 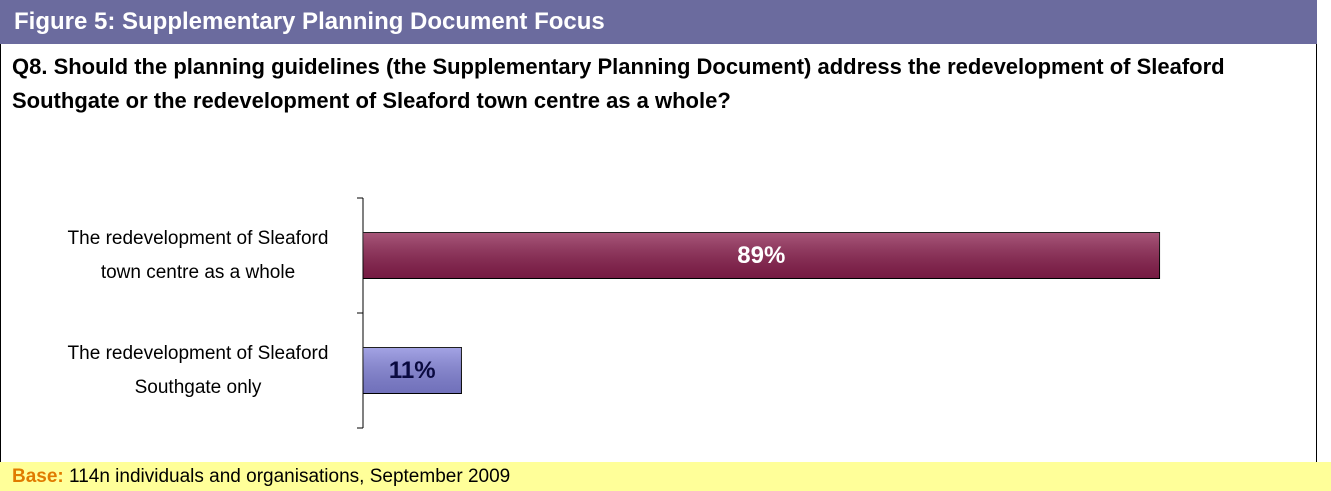 I want to click on value-label: 89%, so click(x=761, y=255).